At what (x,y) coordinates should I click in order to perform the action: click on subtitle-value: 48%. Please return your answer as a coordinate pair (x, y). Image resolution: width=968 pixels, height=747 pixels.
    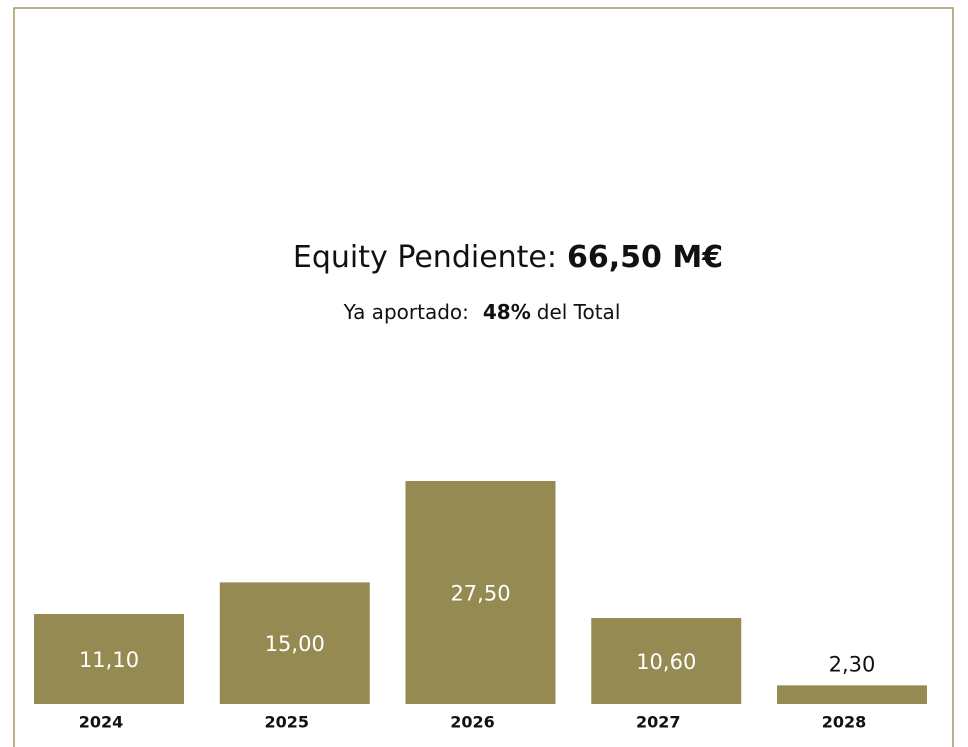
    Looking at the image, I should click on (507, 312).